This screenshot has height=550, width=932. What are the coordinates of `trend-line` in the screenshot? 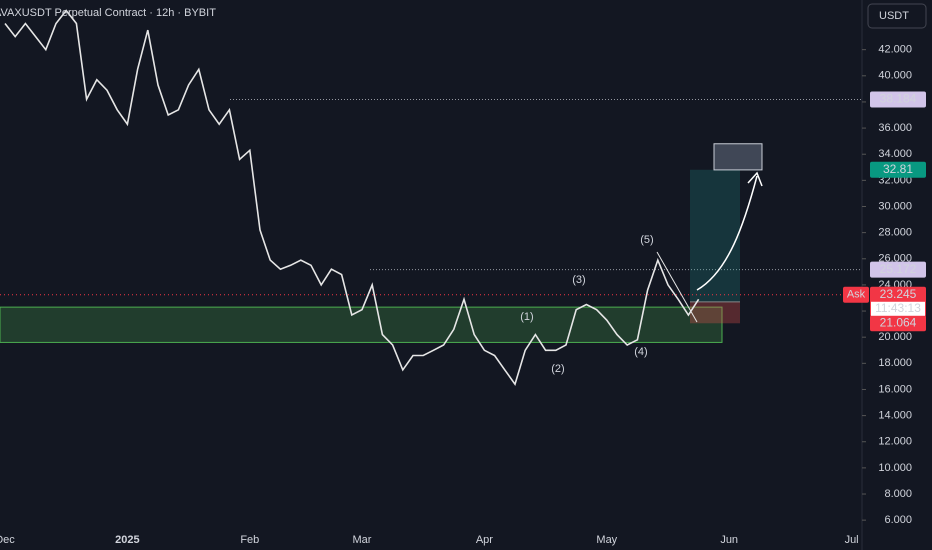 It's located at (677, 287).